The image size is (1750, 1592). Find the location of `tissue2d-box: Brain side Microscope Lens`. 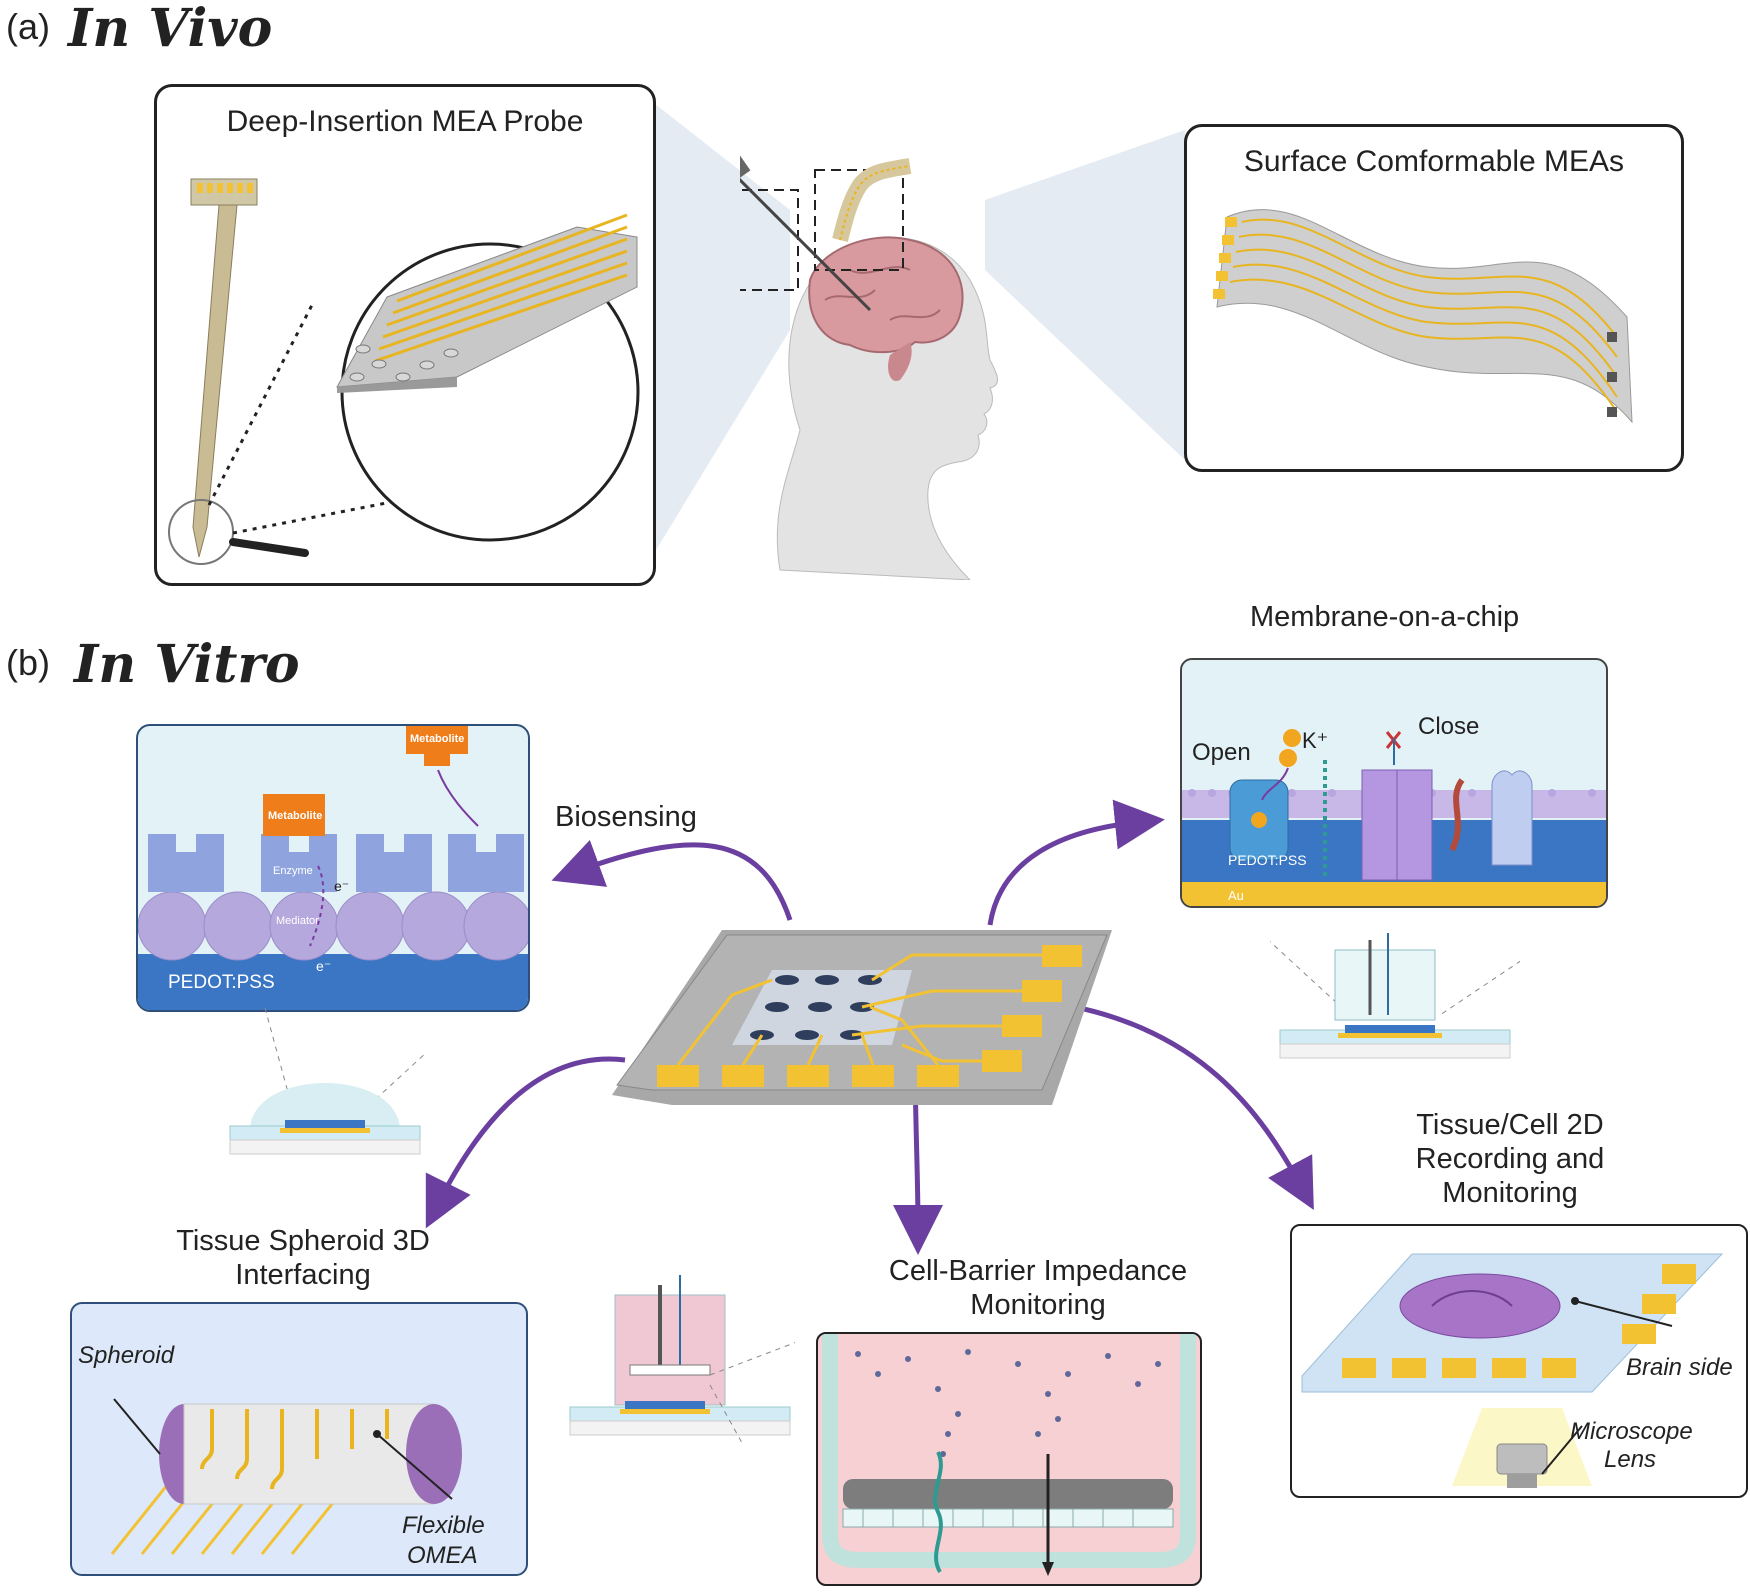

tissue2d-box: Brain side Microscope Lens is located at coordinates (1519, 1361).